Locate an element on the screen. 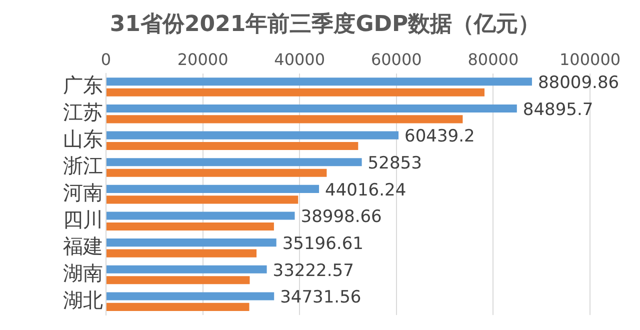 The height and width of the screenshot is (330, 640). x-tick-label: 60000 is located at coordinates (396, 60).